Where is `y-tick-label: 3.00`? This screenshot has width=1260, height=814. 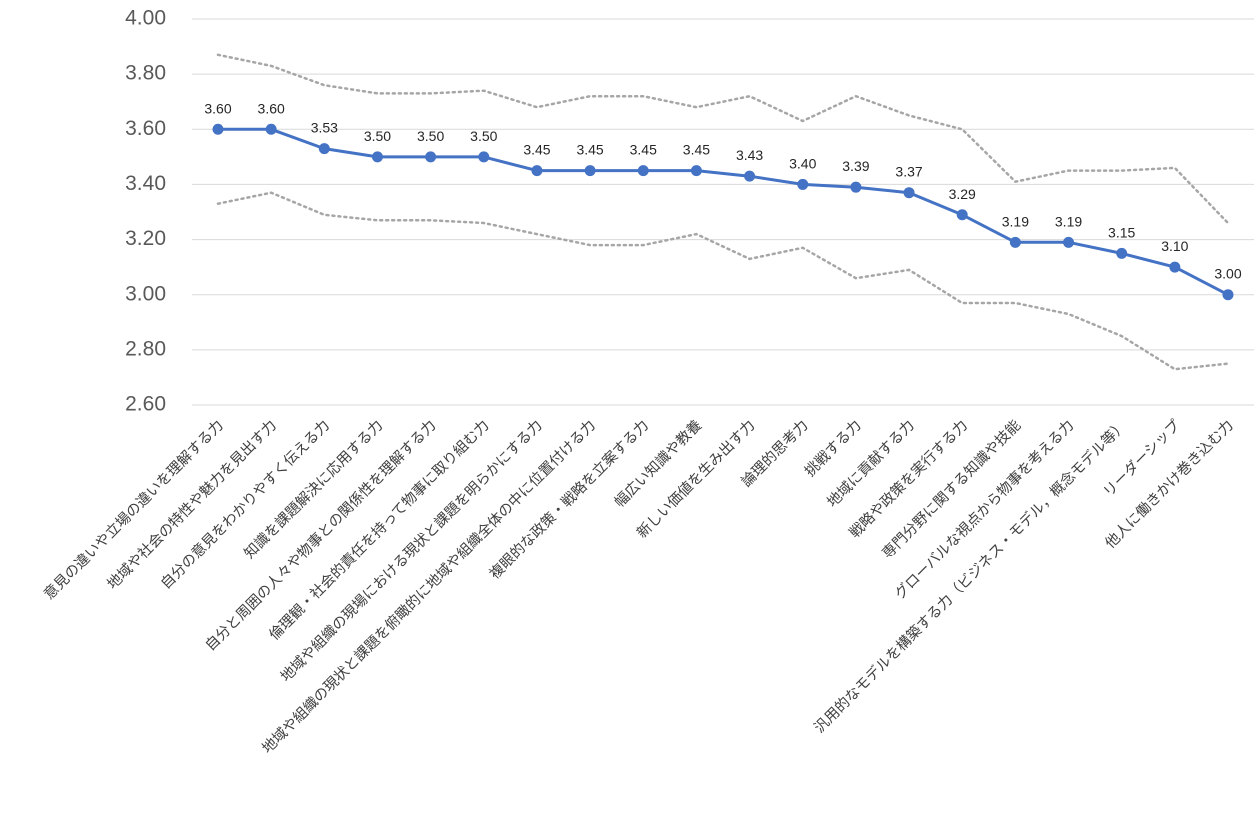
y-tick-label: 3.00 is located at coordinates (145, 293).